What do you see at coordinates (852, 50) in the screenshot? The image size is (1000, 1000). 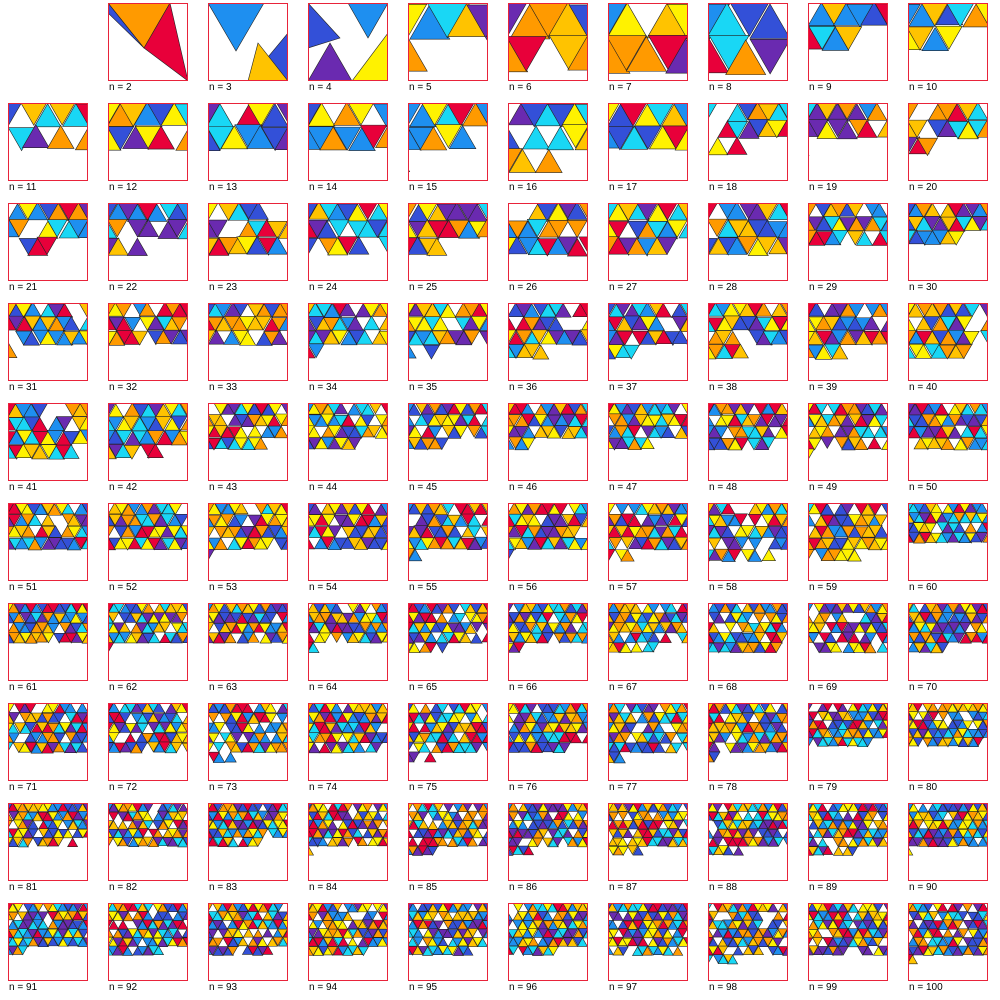 I see `packing-cell: n = 9` at bounding box center [852, 50].